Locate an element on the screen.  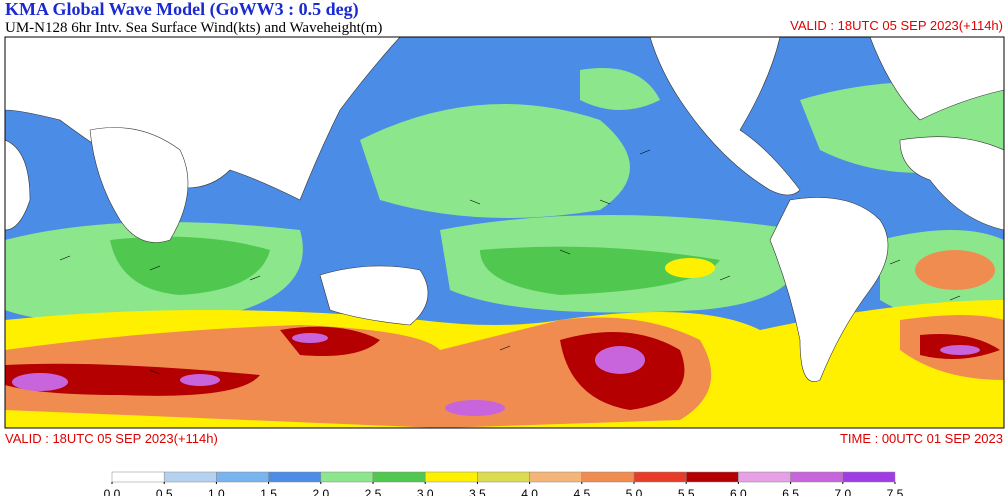
tick-label: 1.5 is located at coordinates (268, 491).